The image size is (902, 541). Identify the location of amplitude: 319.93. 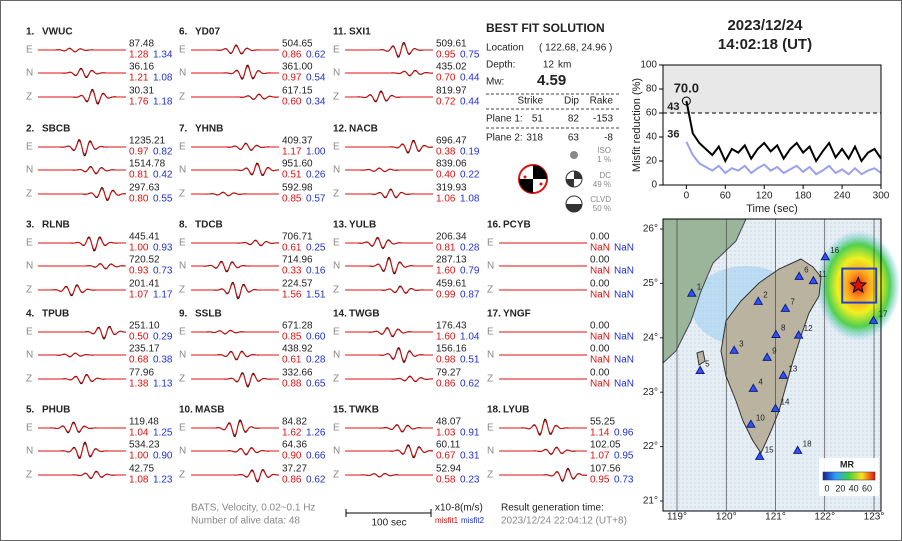
(451, 188).